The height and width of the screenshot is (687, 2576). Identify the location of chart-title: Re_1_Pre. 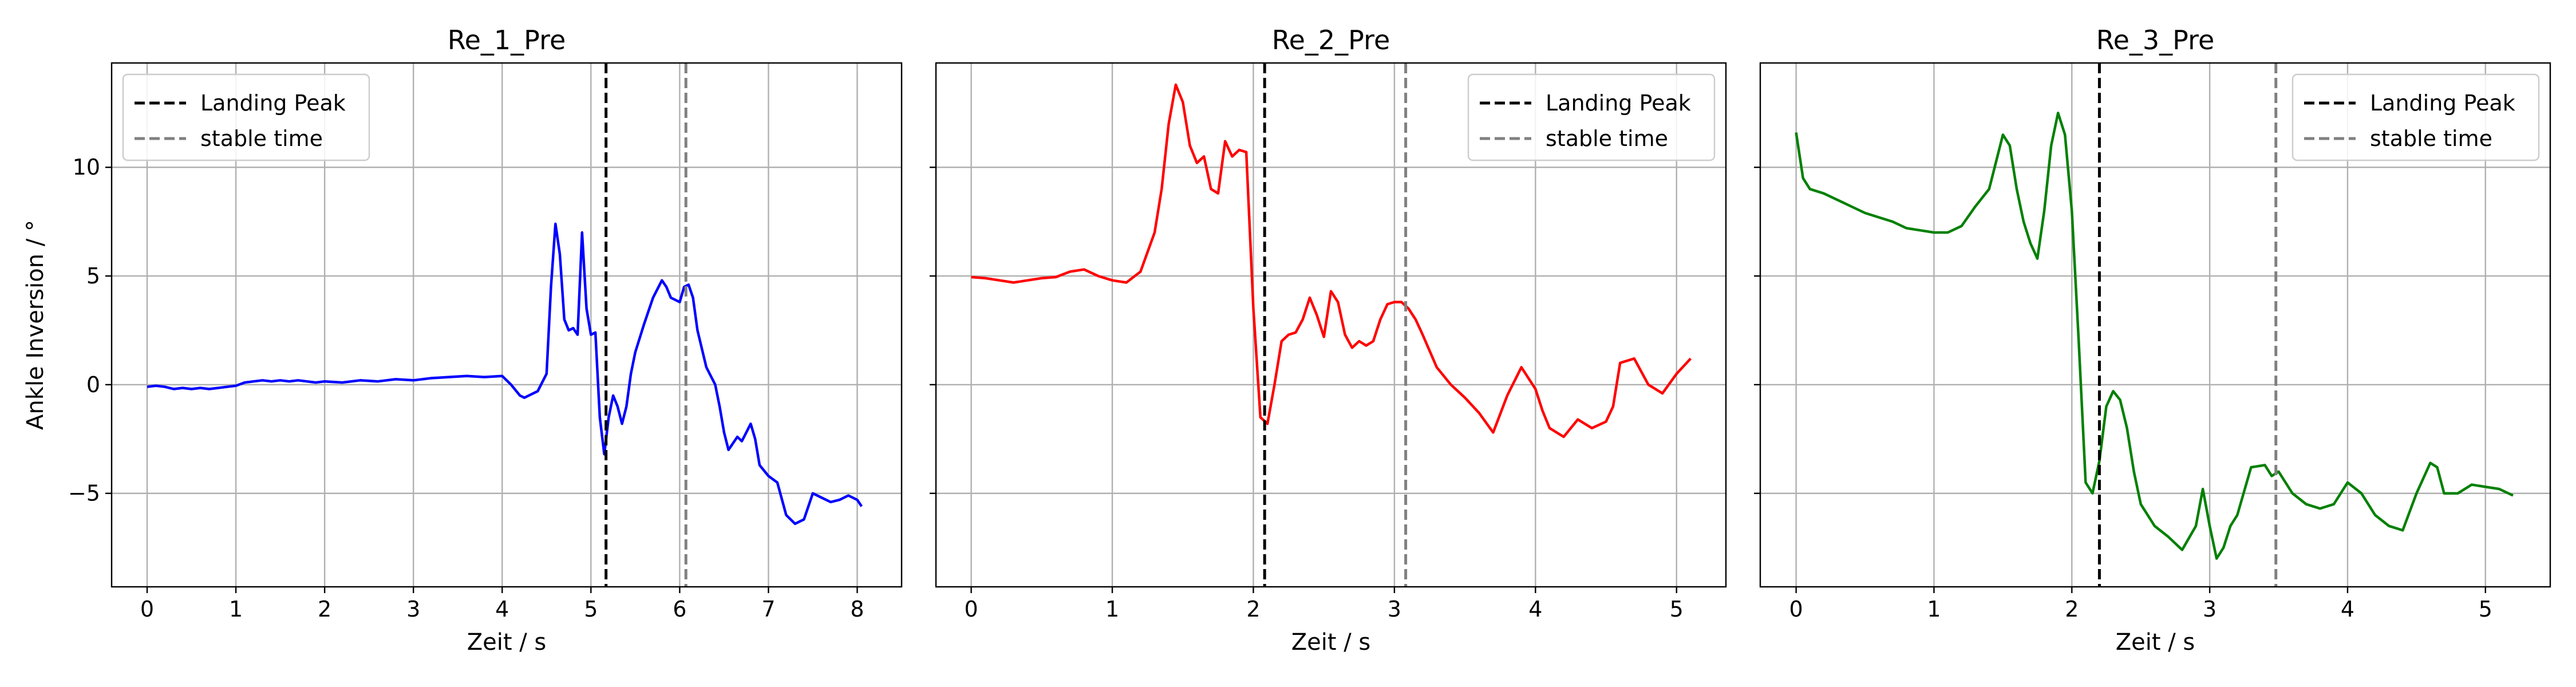
(507, 40).